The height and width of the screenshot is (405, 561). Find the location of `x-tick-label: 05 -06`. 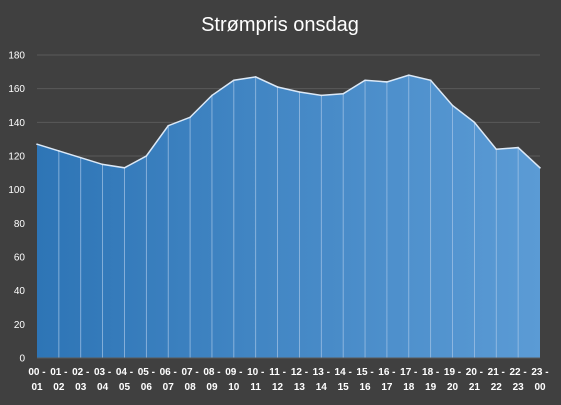

x-tick-label: 05 -06 is located at coordinates (146, 380).